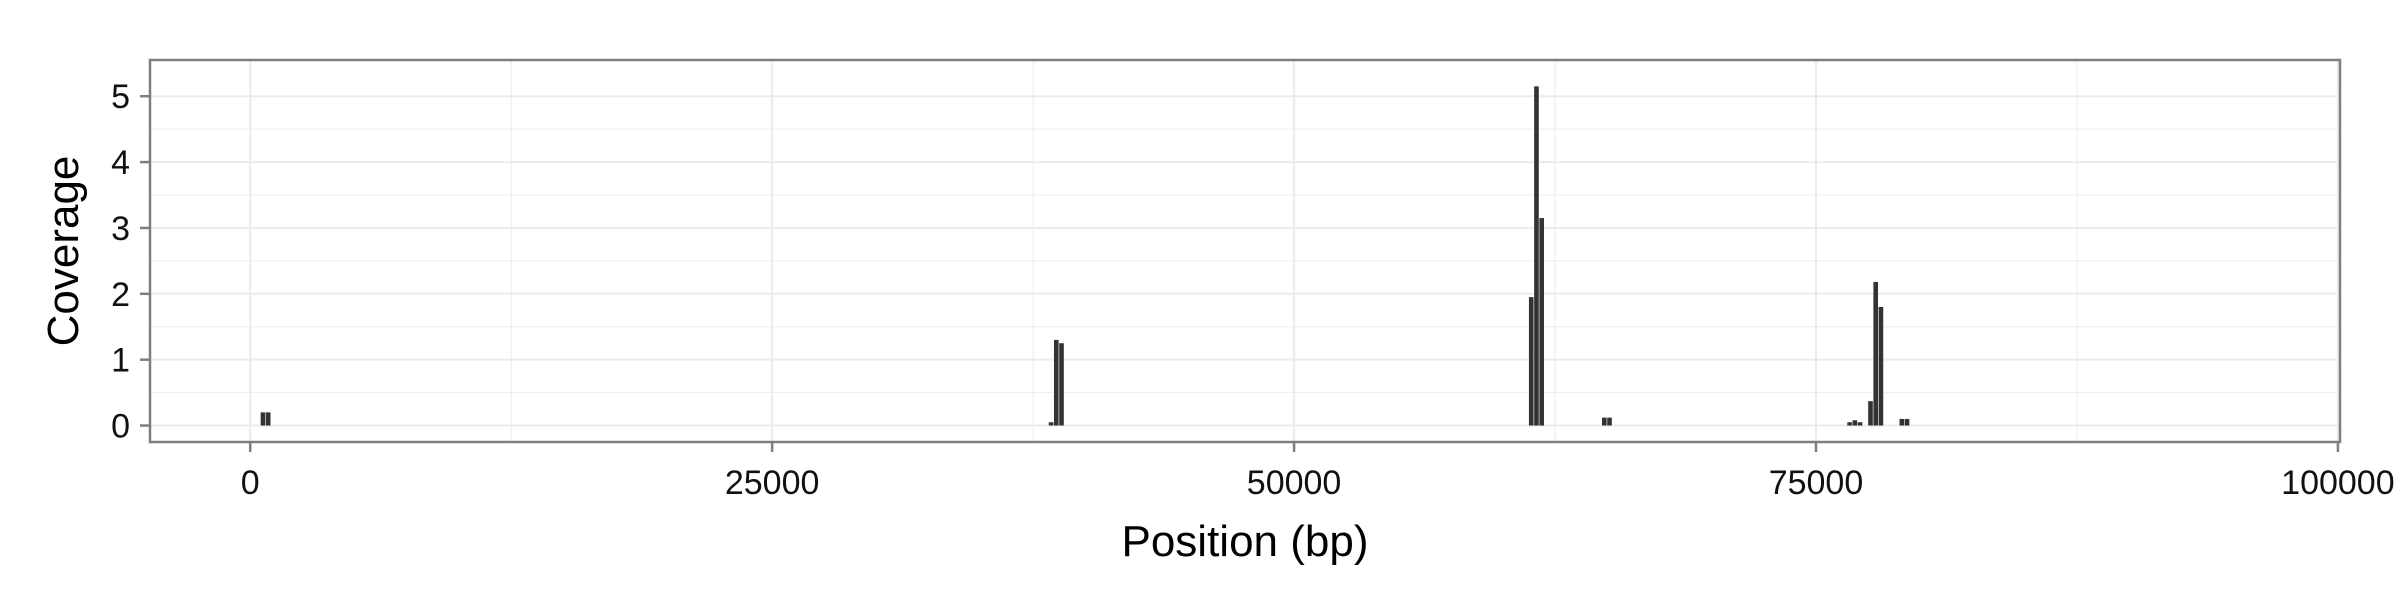 The height and width of the screenshot is (600, 2400). I want to click on y-tick-label: 4, so click(120, 163).